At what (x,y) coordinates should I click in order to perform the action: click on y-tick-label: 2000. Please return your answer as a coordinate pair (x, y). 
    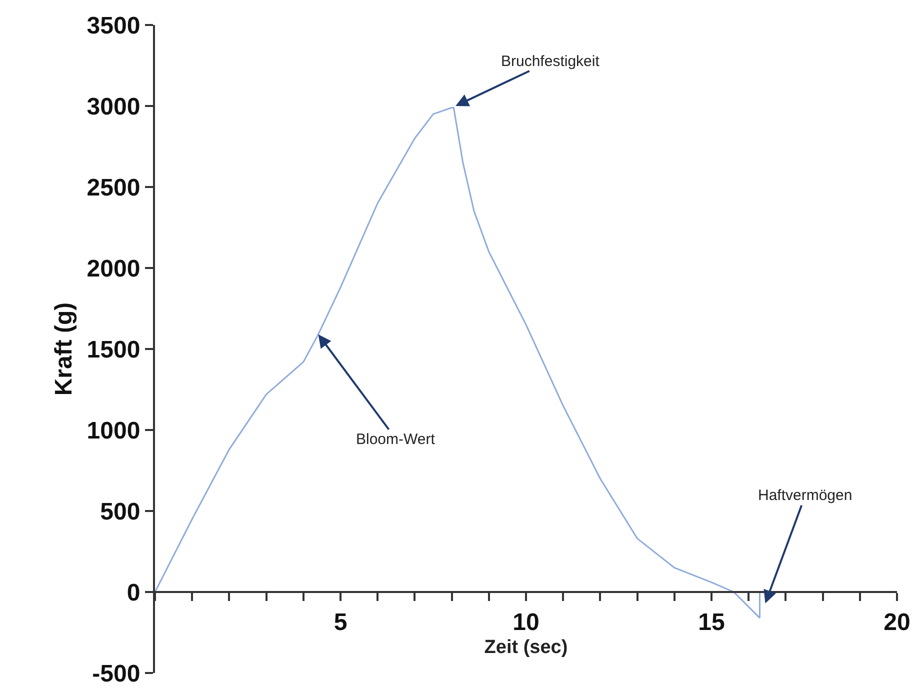
    Looking at the image, I should click on (113, 268).